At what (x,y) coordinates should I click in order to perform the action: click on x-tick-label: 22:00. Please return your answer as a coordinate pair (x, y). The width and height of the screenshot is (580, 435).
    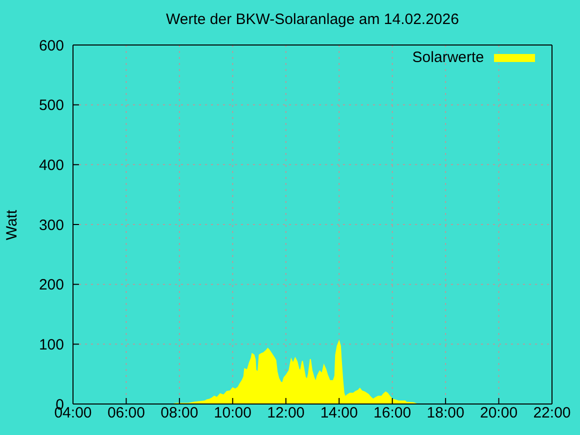
    Looking at the image, I should click on (552, 413).